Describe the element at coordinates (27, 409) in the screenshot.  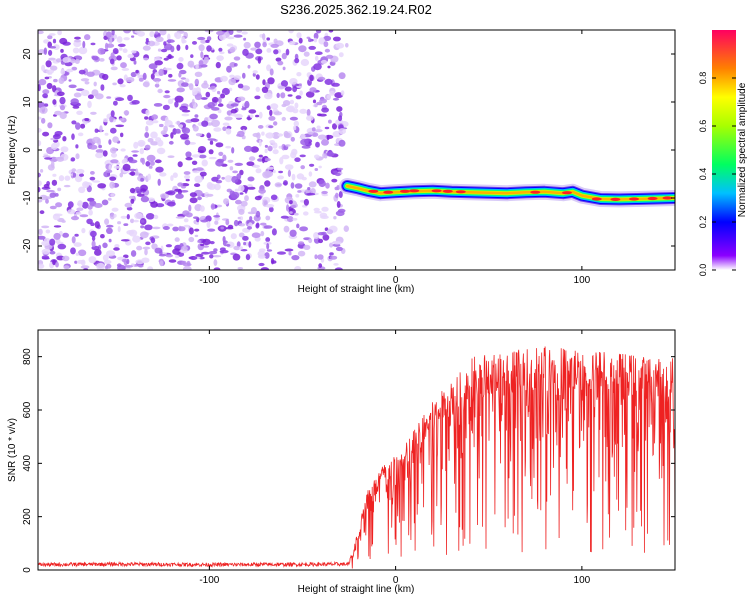
I see `y-tick-label: 600` at that location.